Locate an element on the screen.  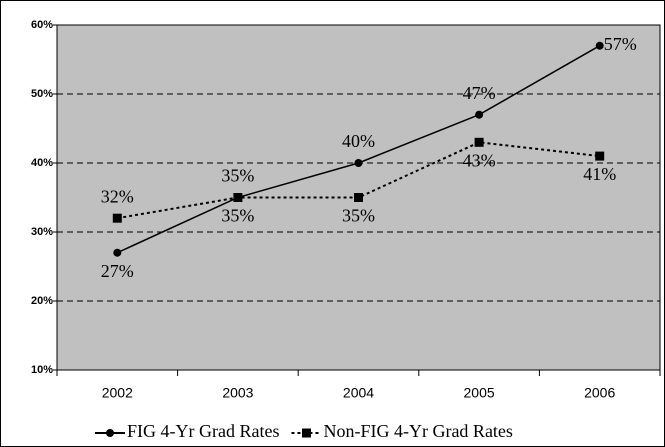
y-tick-label: 50% is located at coordinates (42, 94).